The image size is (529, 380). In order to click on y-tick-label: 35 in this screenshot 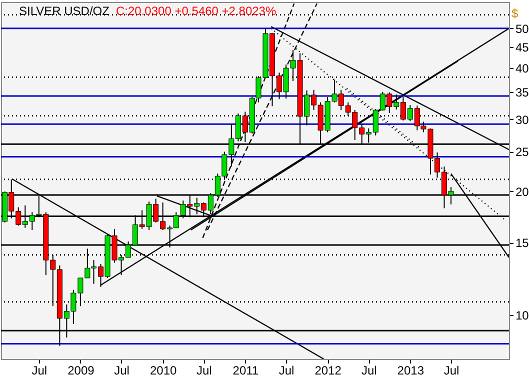, I will do `click(522, 92)`.